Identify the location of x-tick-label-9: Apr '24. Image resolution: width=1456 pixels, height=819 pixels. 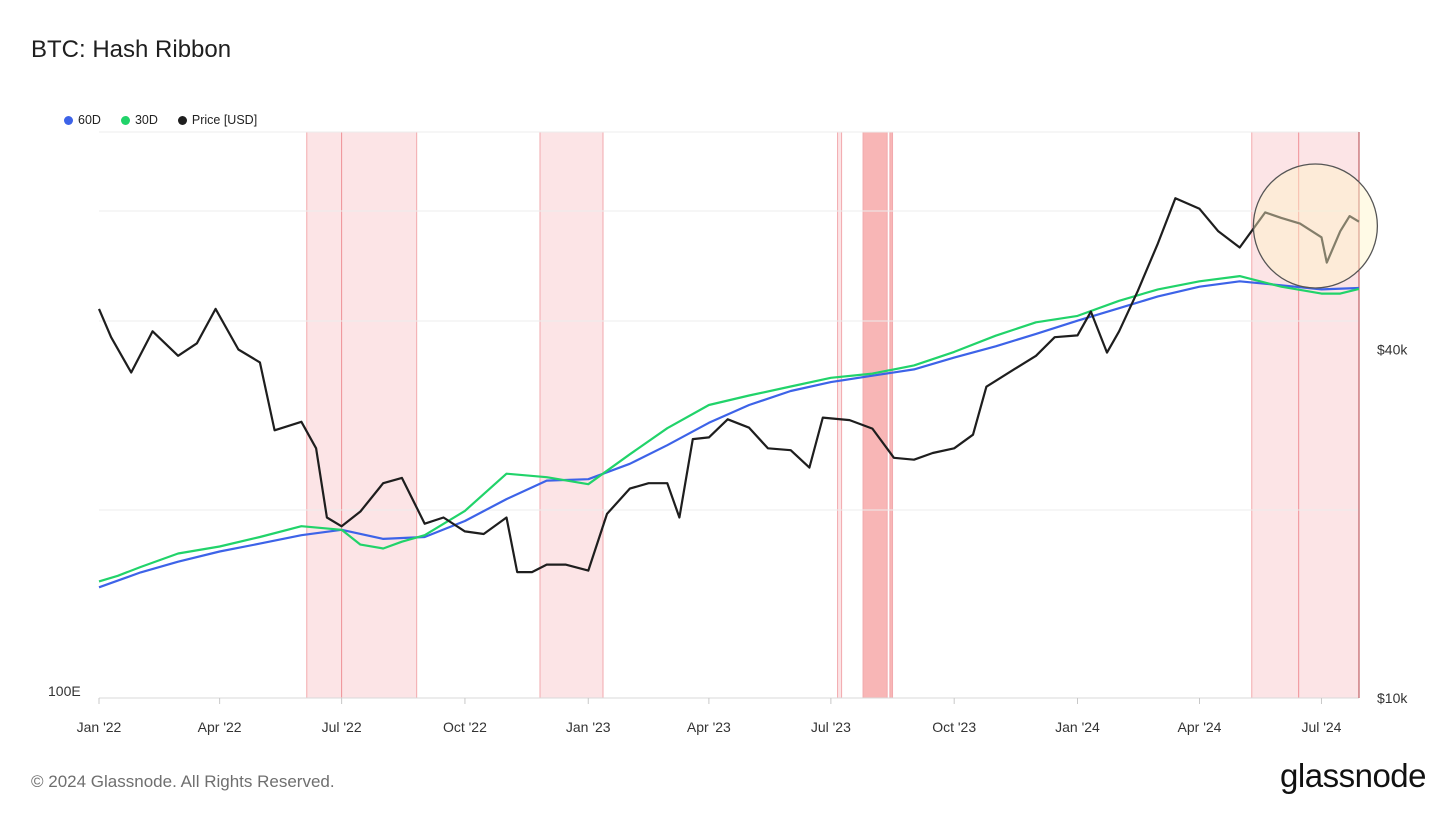
(1200, 727).